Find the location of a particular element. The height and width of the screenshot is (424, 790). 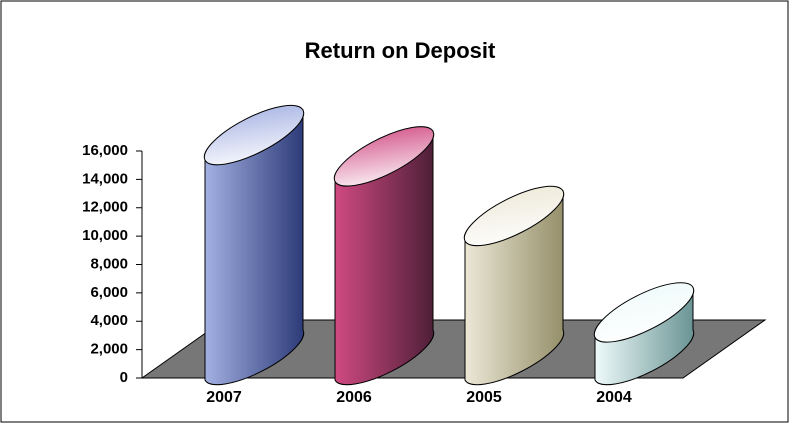

x-tick-label: 2006 is located at coordinates (354, 397).